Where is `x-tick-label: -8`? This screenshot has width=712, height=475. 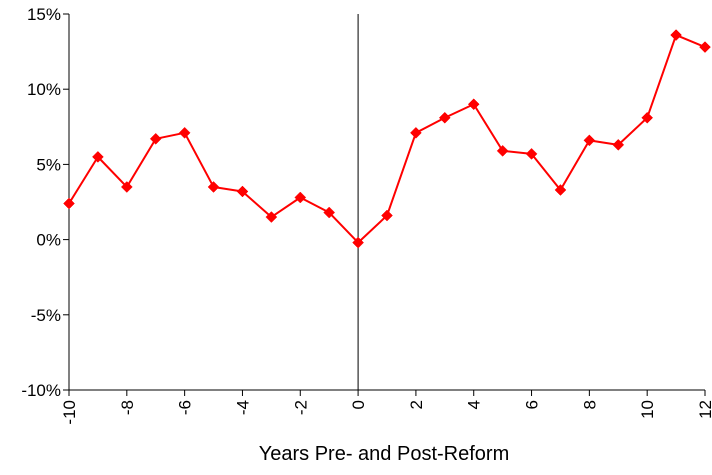
x-tick-label: -8 is located at coordinates (127, 407).